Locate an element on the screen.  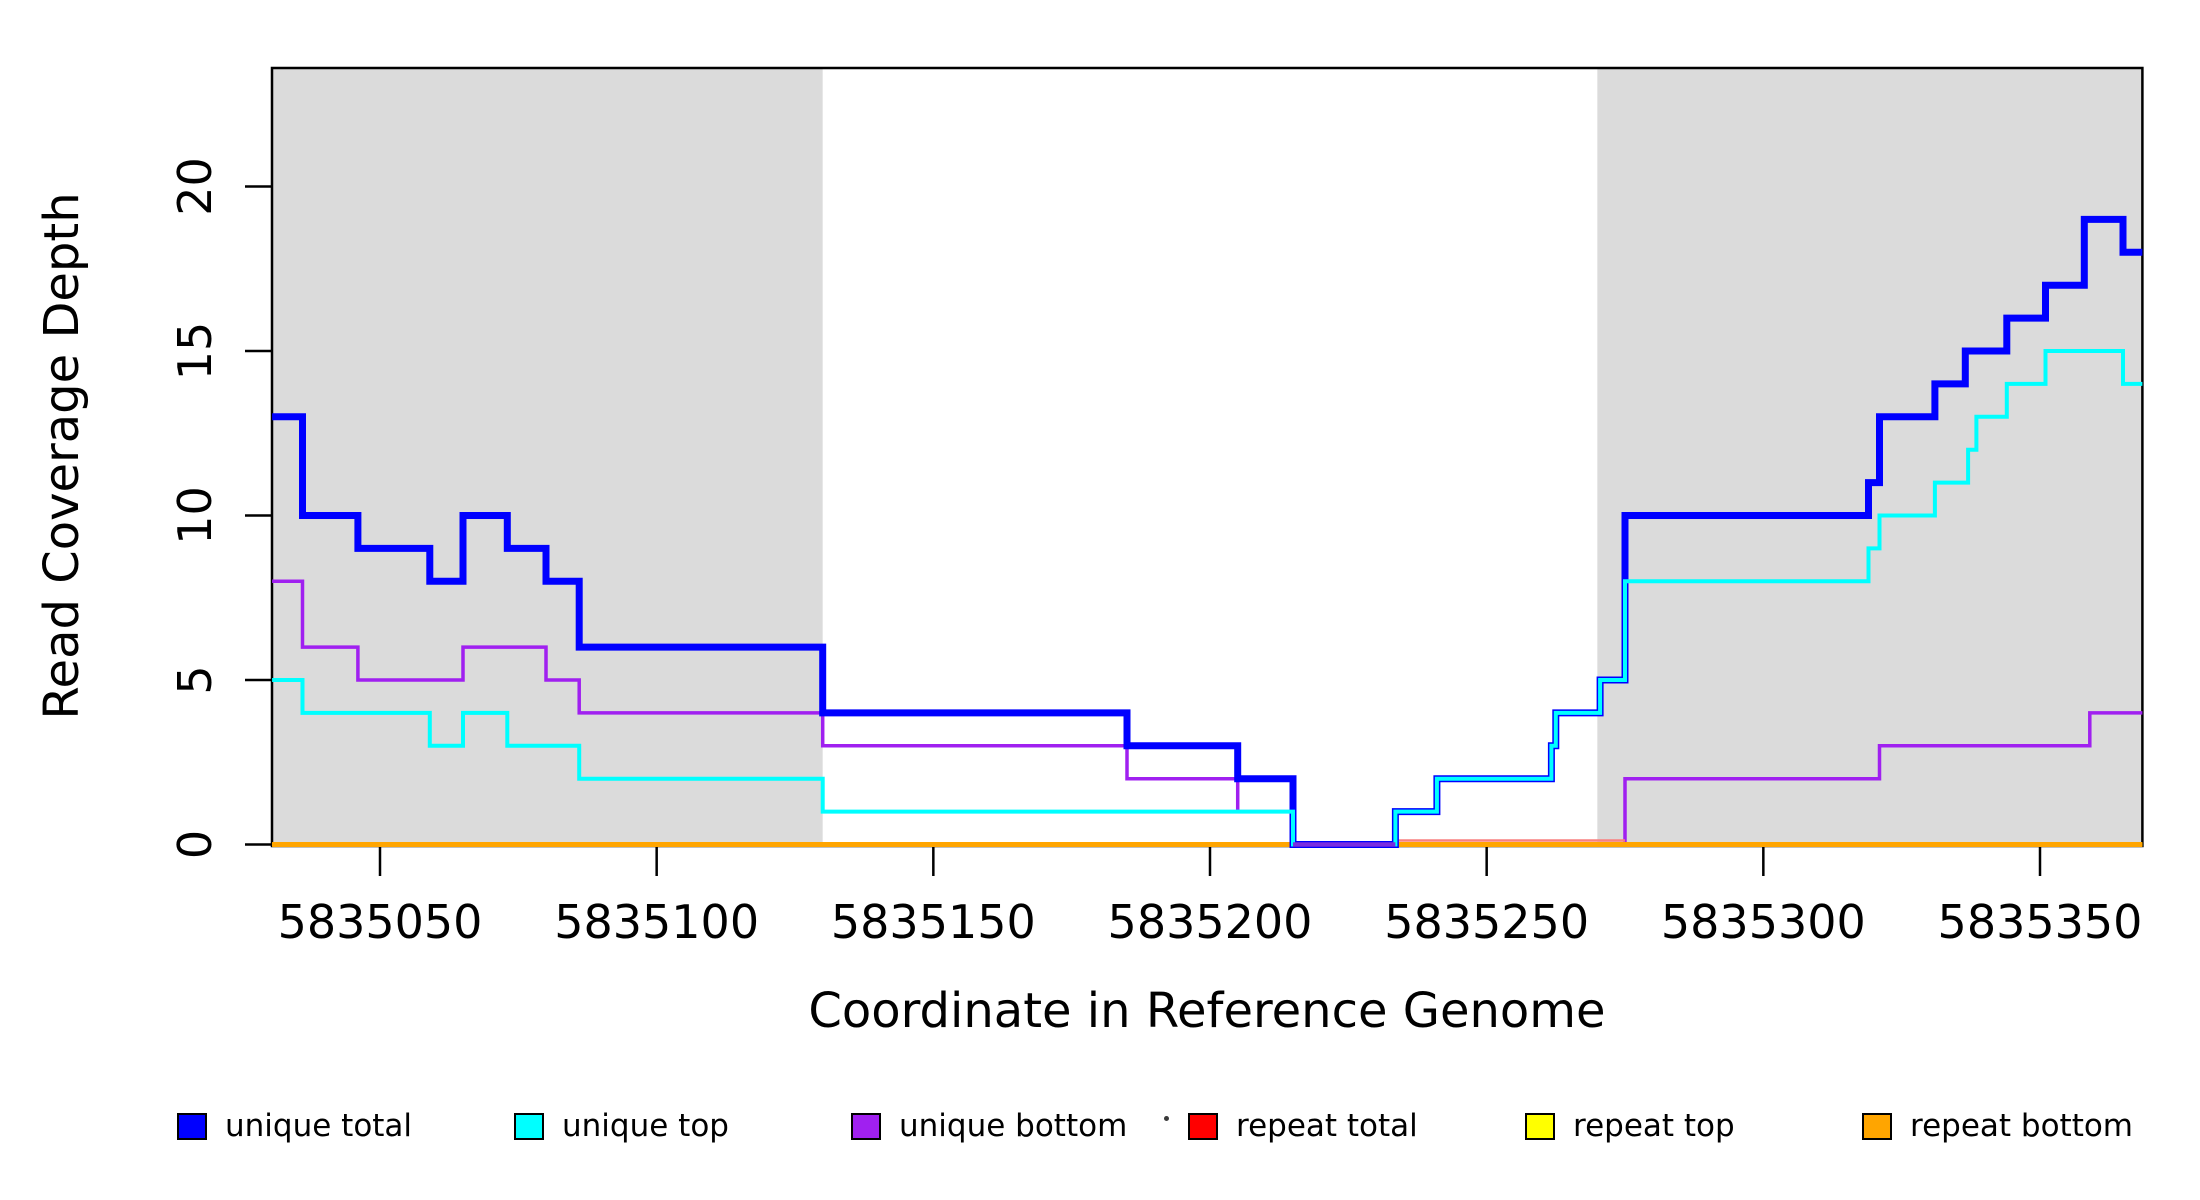
legend-label: repeat top is located at coordinates (1654, 1126).